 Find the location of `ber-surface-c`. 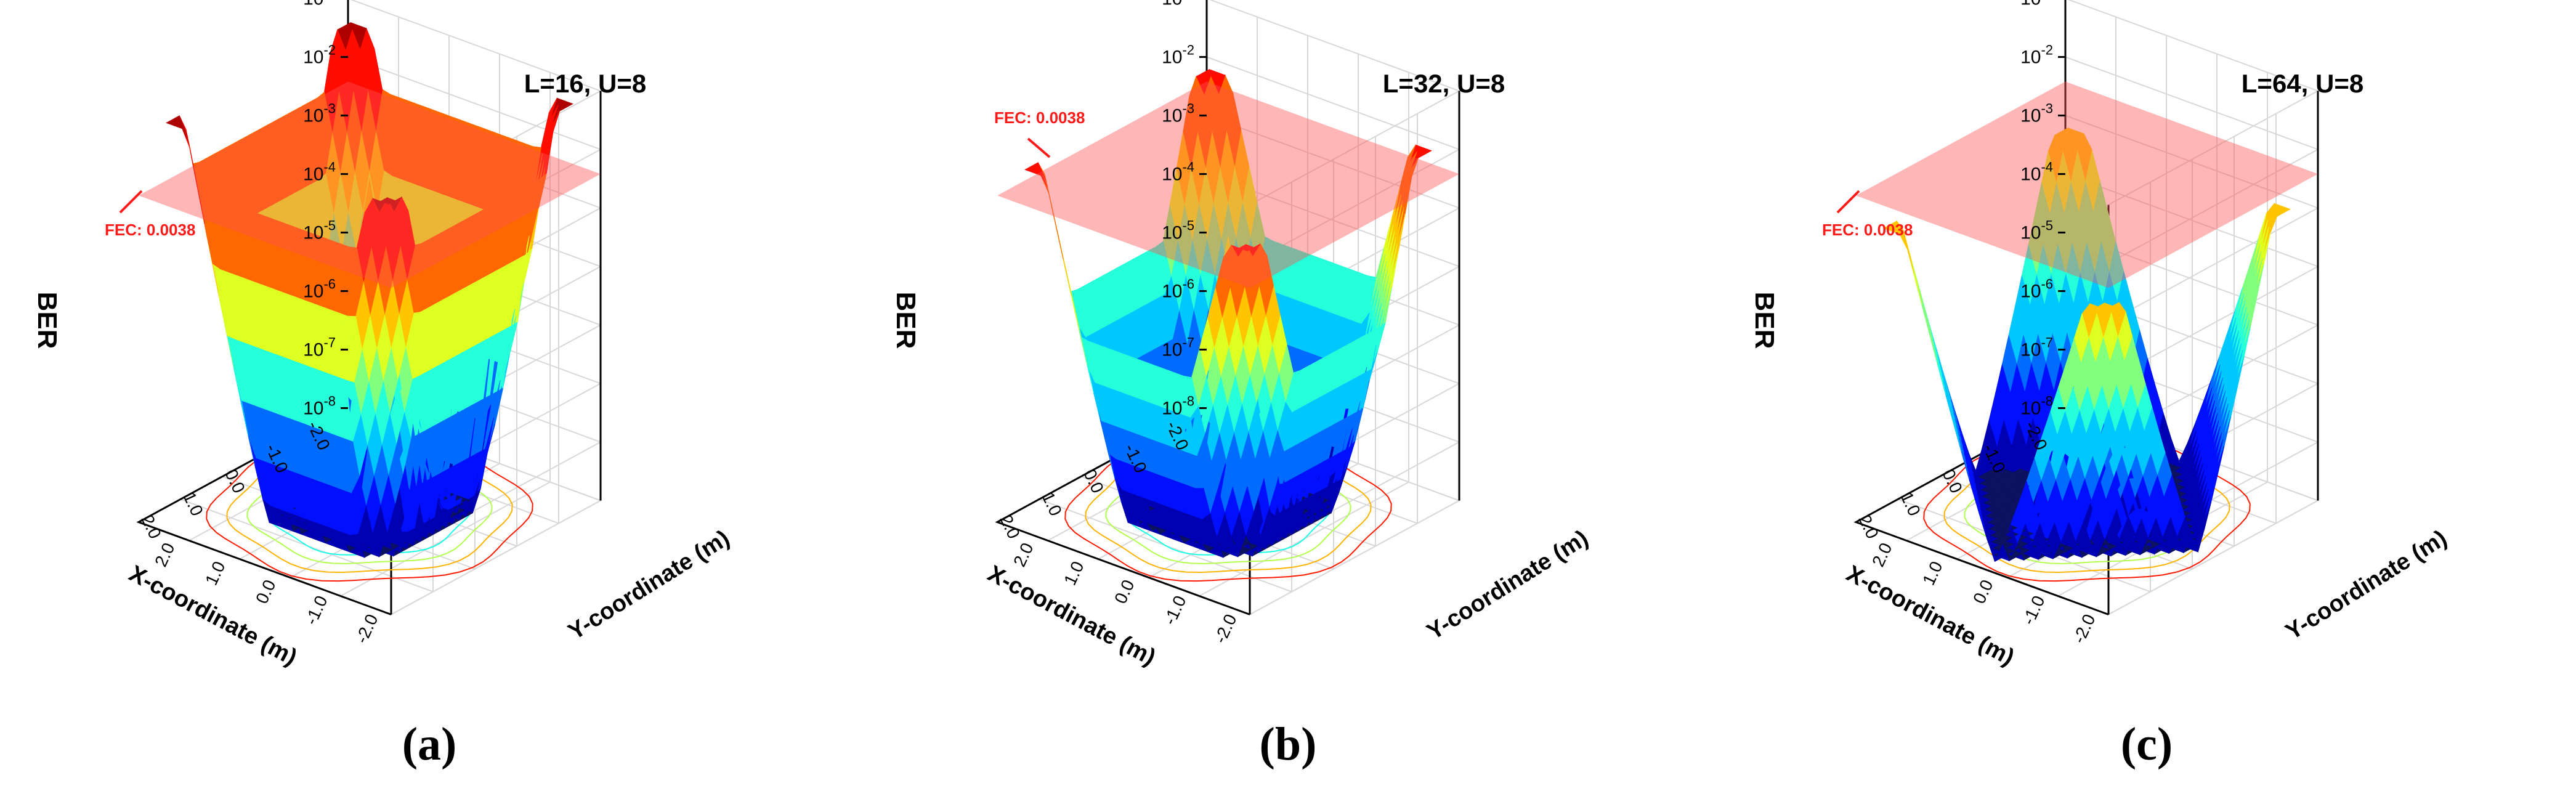

ber-surface-c is located at coordinates (2087, 345).